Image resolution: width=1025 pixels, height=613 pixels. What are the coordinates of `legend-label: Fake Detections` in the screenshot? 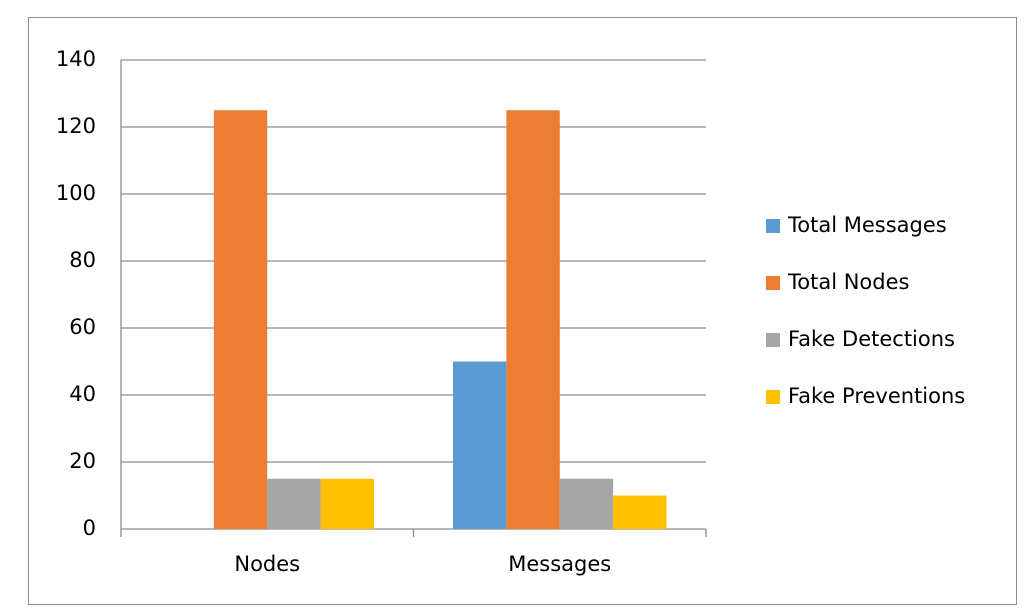 It's located at (871, 339).